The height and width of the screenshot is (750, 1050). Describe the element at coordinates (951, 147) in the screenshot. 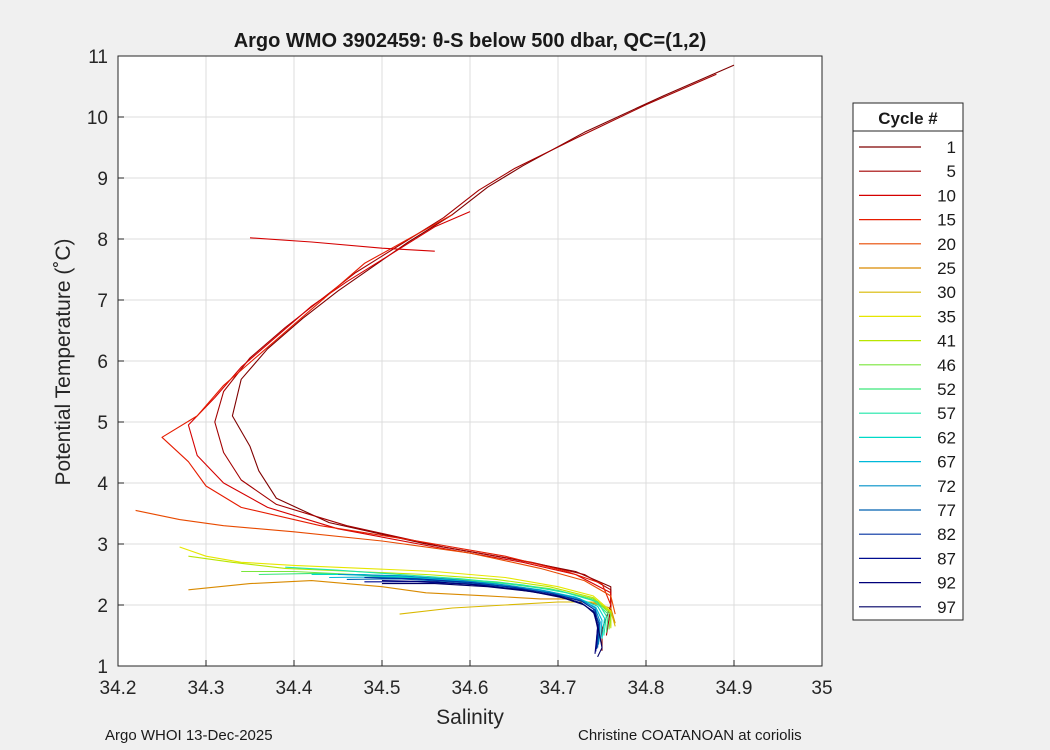

I see `legend-label-cycle-1: 1` at that location.